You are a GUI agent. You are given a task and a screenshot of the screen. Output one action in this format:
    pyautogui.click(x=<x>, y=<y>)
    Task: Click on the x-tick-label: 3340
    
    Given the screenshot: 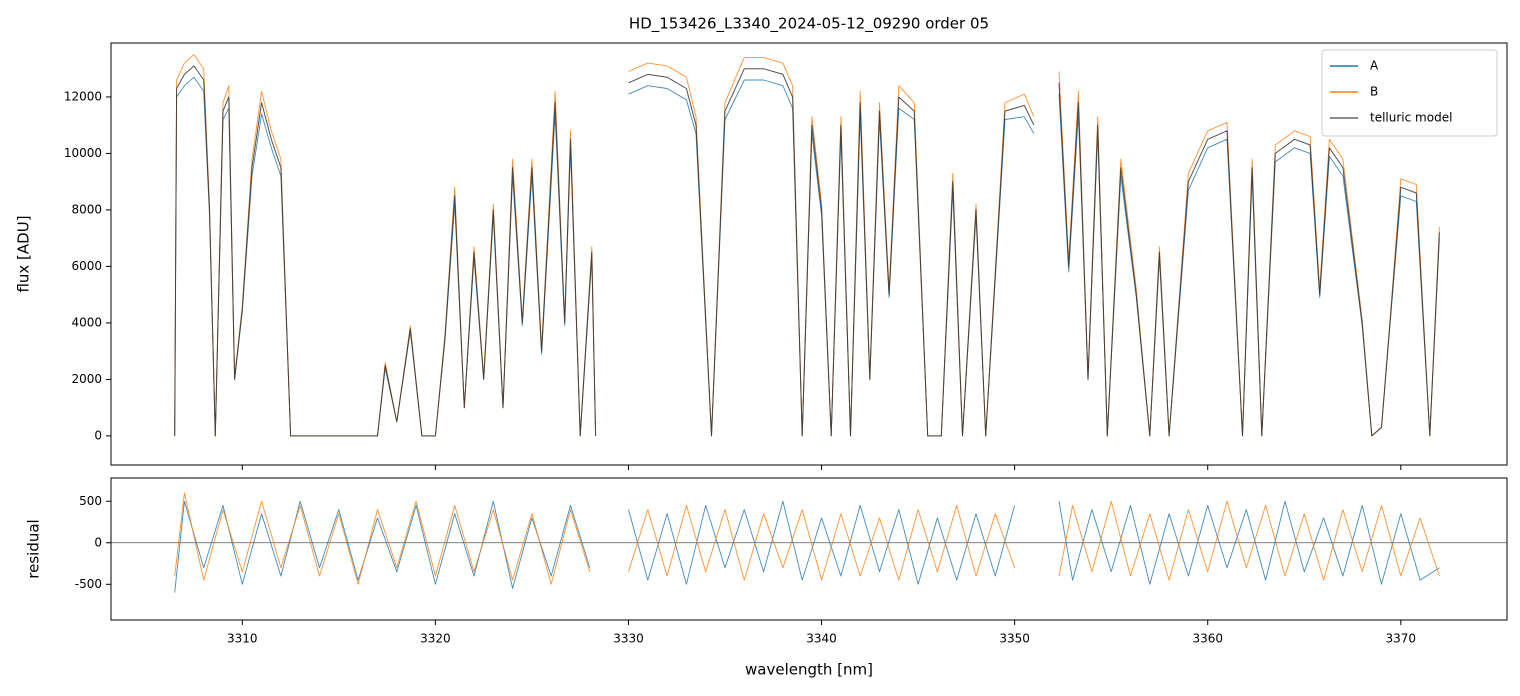 What is the action you would take?
    pyautogui.click(x=821, y=639)
    